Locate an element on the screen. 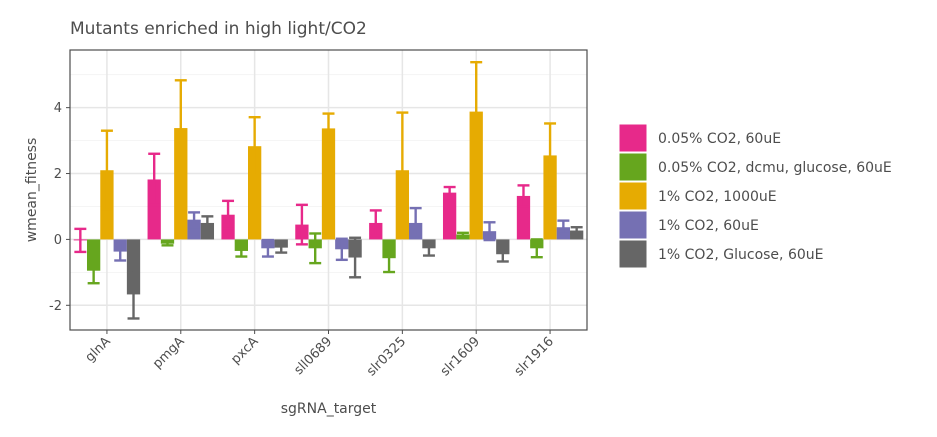 The height and width of the screenshot is (437, 937). x-tick-label: sll0689 is located at coordinates (313, 356).